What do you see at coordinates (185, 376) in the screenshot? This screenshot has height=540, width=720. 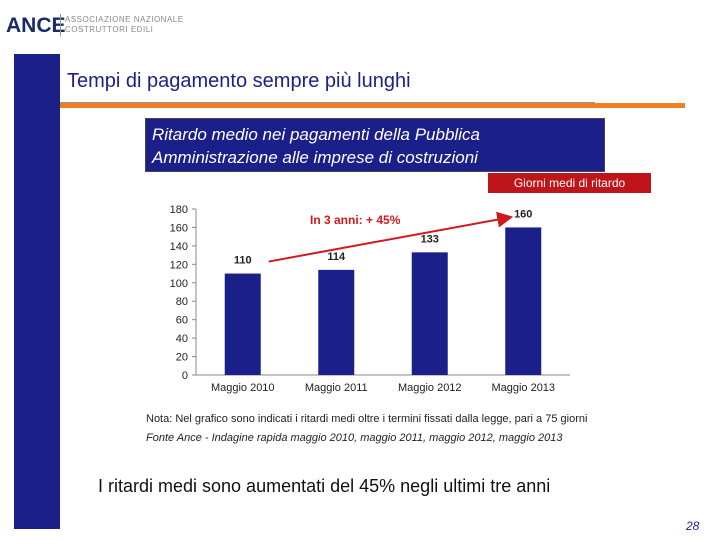 I see `y-tick-label: 0` at bounding box center [185, 376].